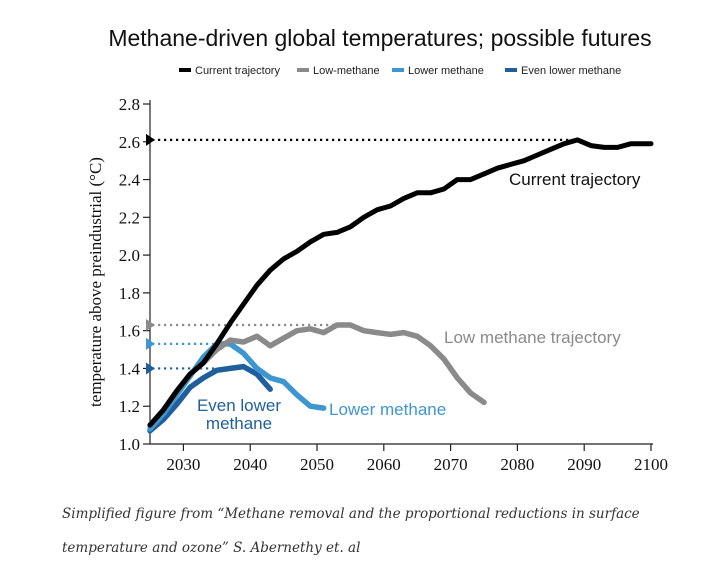 The image size is (710, 565). Describe the element at coordinates (129, 444) in the screenshot. I see `y-tick-label: 1.0` at that location.